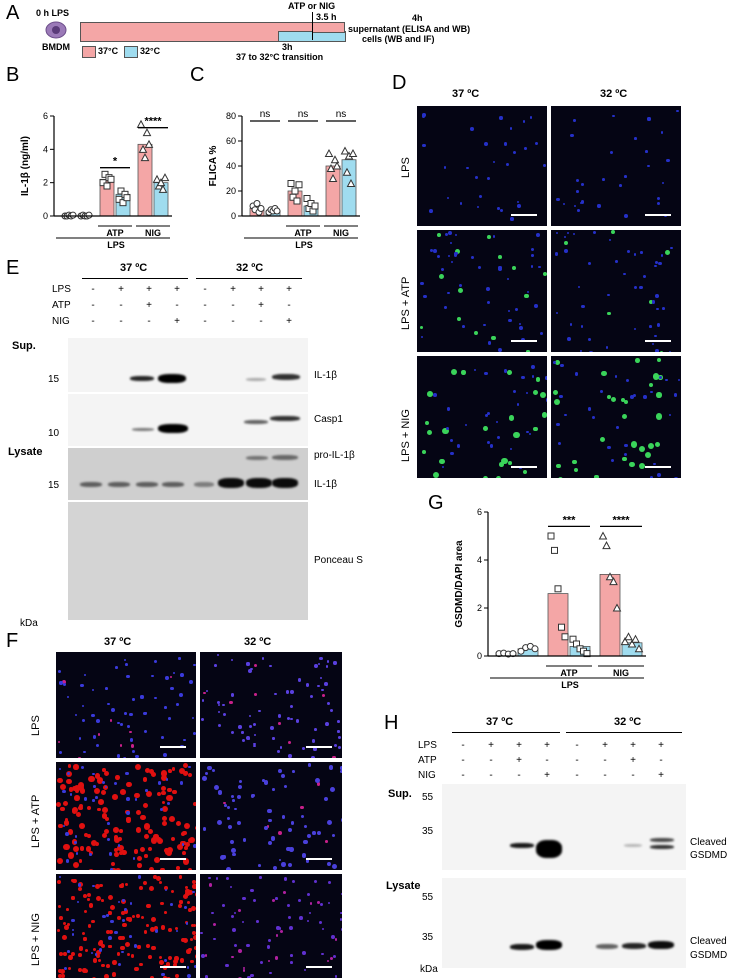 The image size is (735, 980). I want to click on f-row-lps-nig: LPS + NIG, so click(36, 939).